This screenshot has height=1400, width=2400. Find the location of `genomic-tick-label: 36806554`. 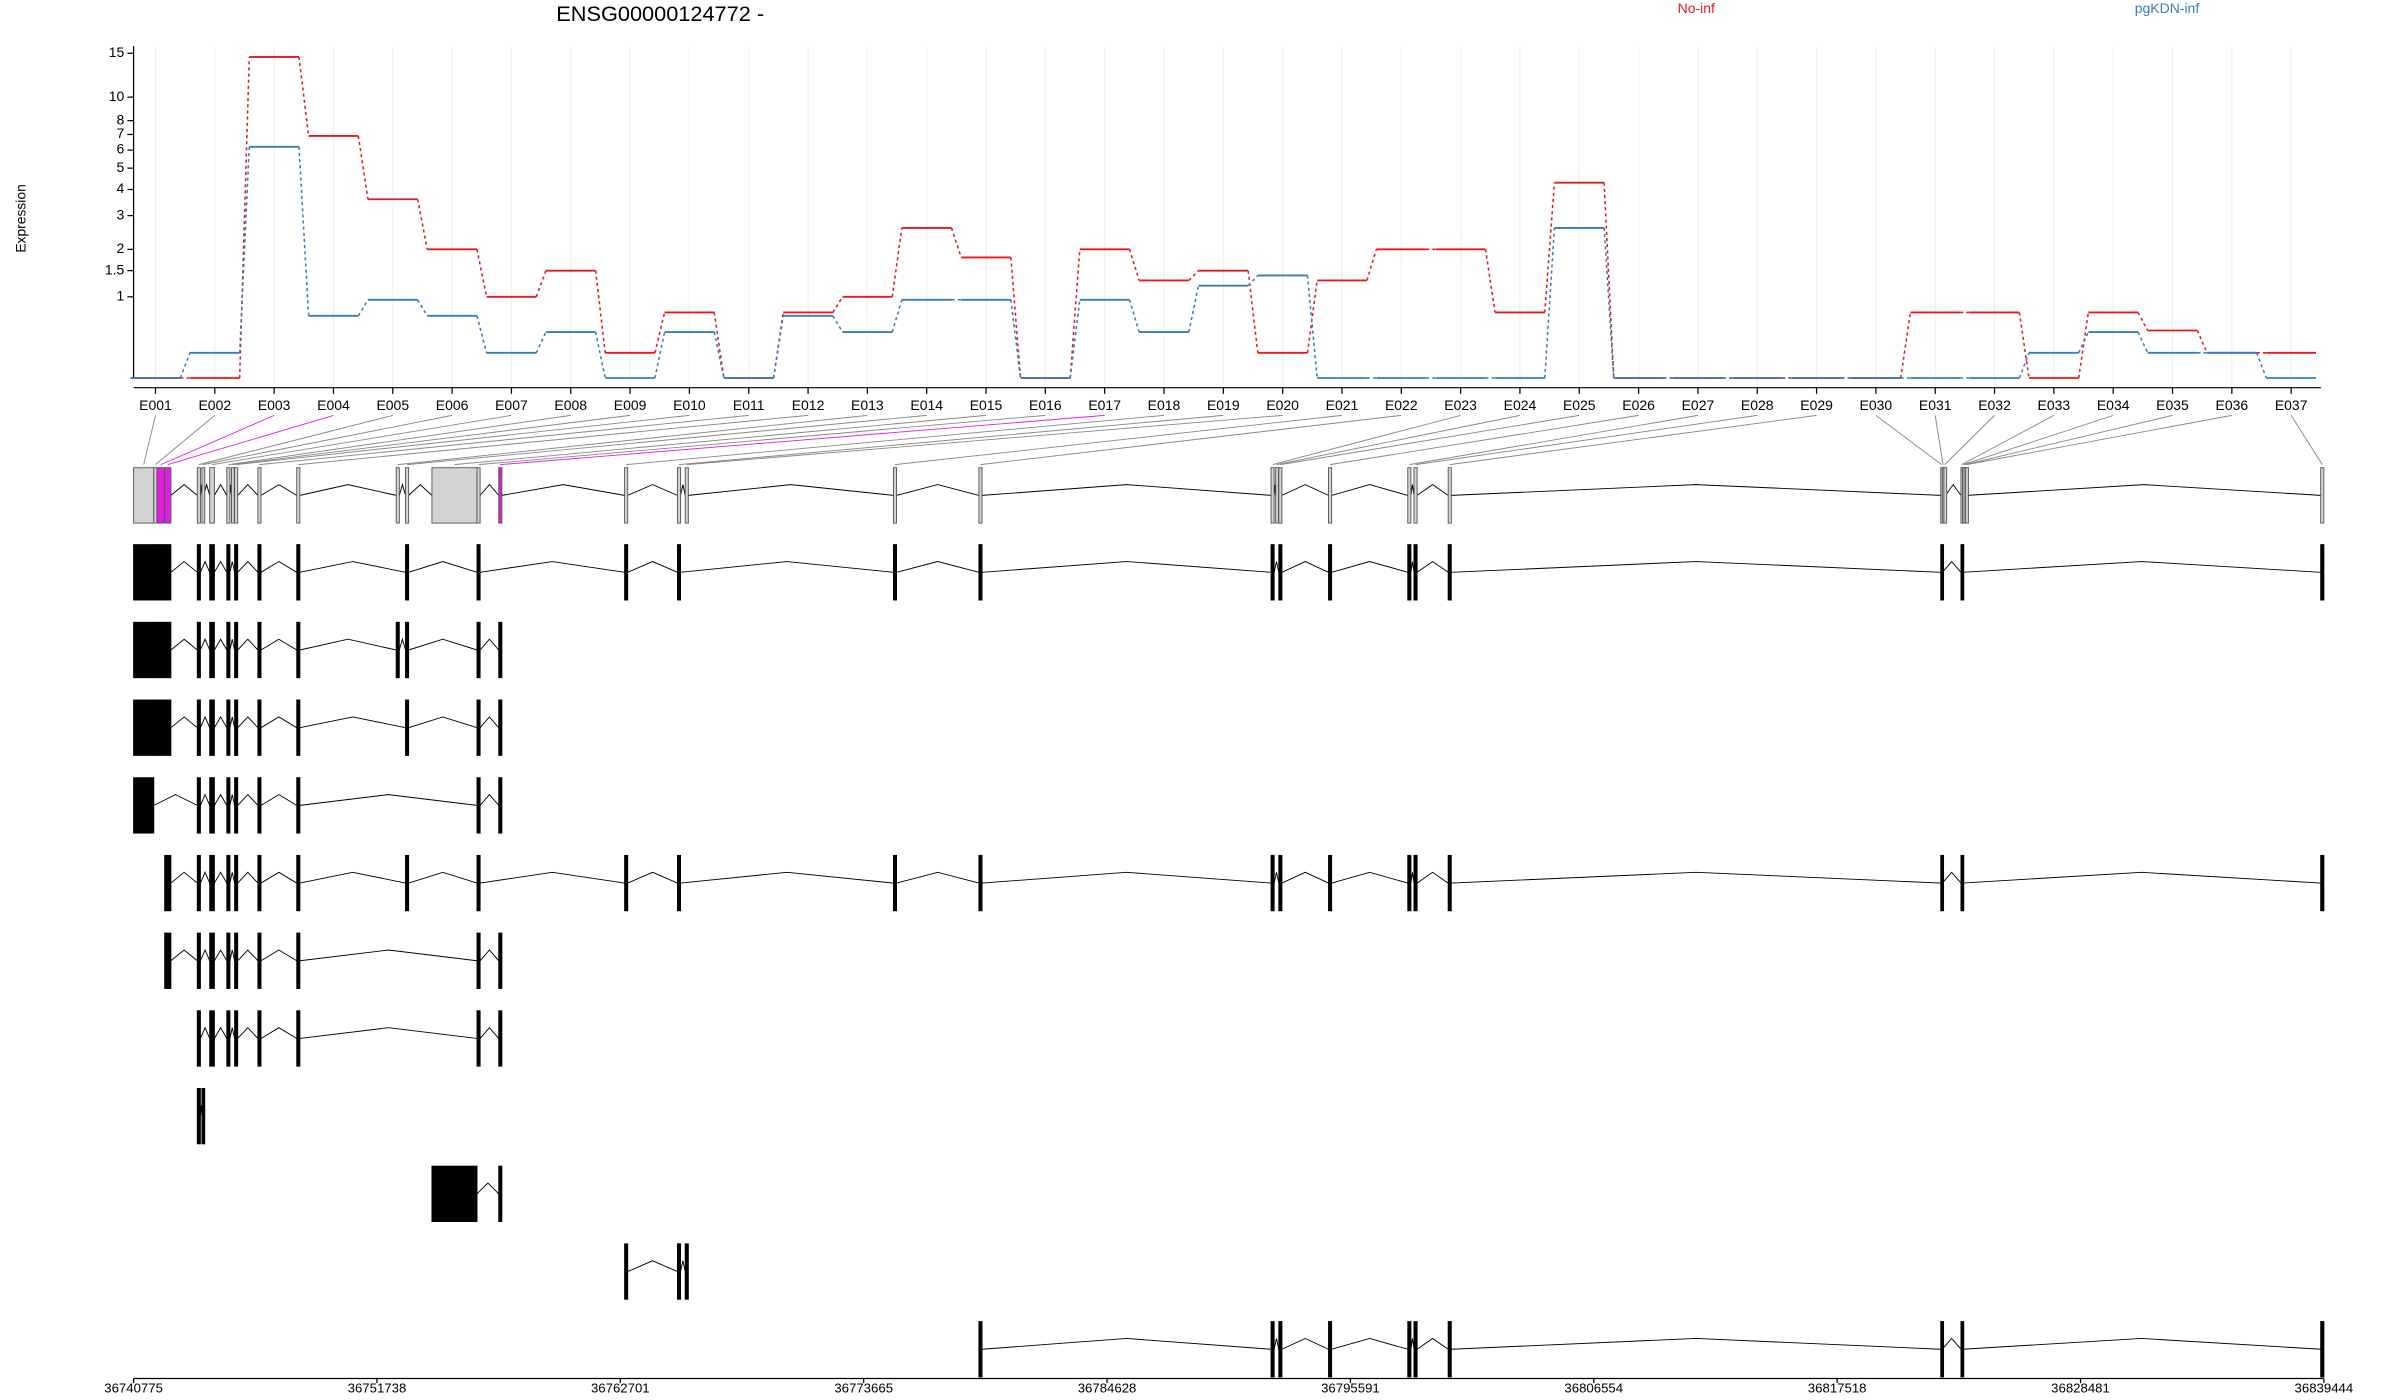

genomic-tick-label: 36806554 is located at coordinates (1593, 1388).